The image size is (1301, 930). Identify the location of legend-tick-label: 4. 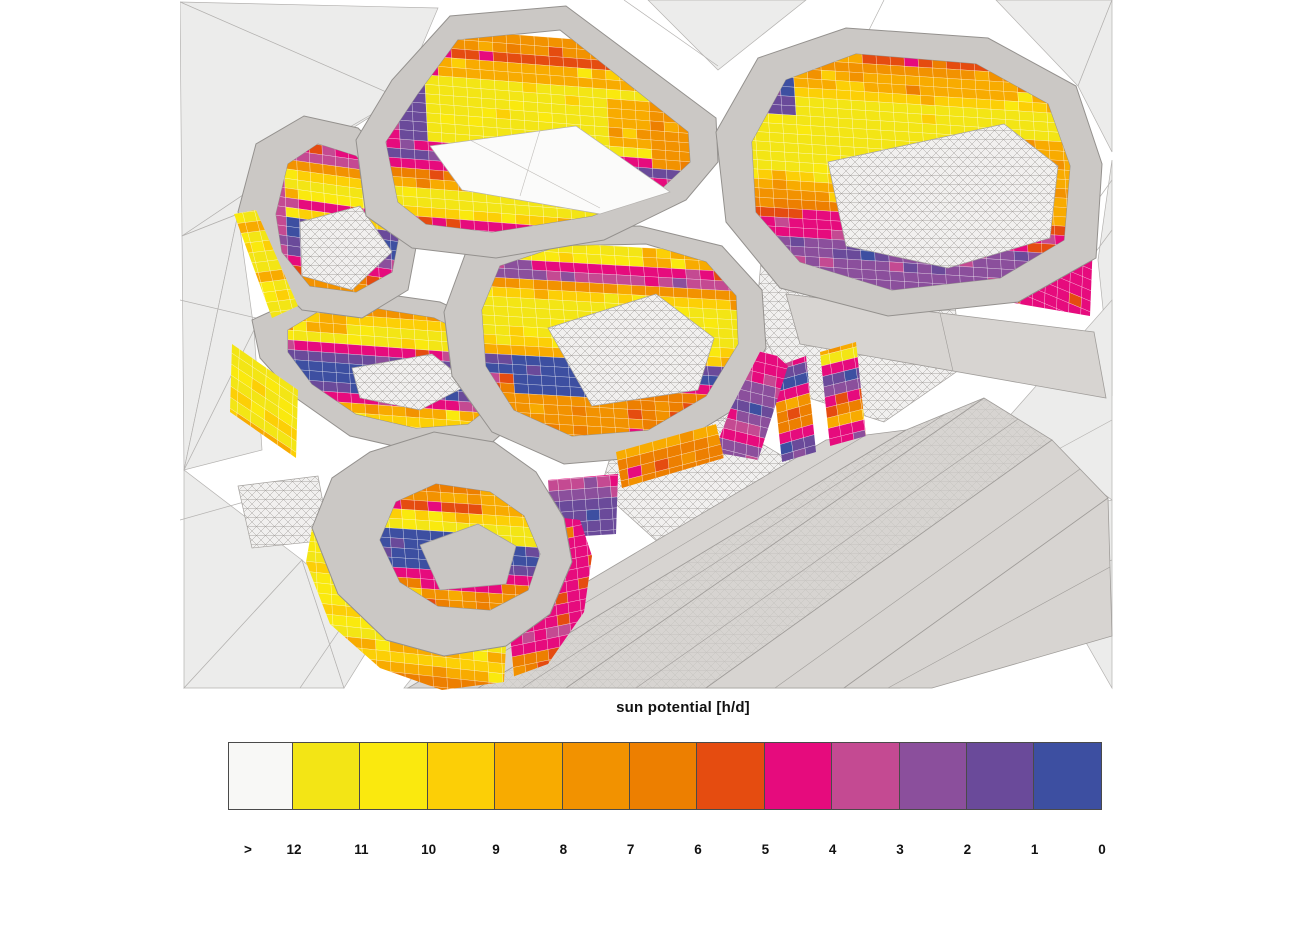
(832, 849).